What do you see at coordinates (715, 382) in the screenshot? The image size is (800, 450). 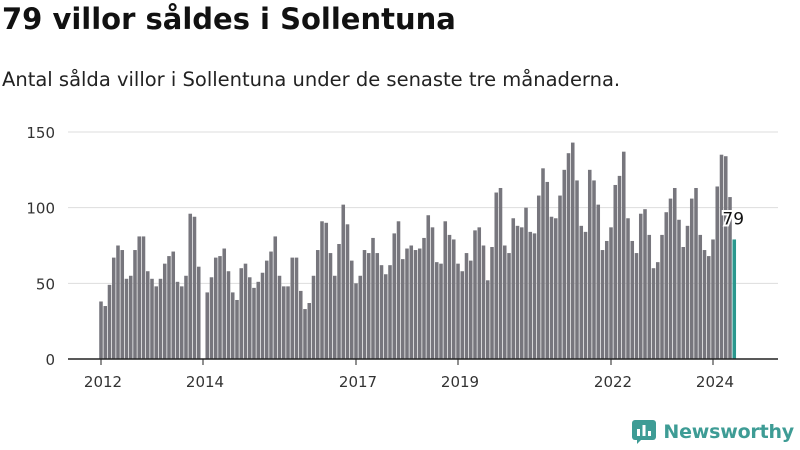 I see `x-tick-label: 2024` at bounding box center [715, 382].